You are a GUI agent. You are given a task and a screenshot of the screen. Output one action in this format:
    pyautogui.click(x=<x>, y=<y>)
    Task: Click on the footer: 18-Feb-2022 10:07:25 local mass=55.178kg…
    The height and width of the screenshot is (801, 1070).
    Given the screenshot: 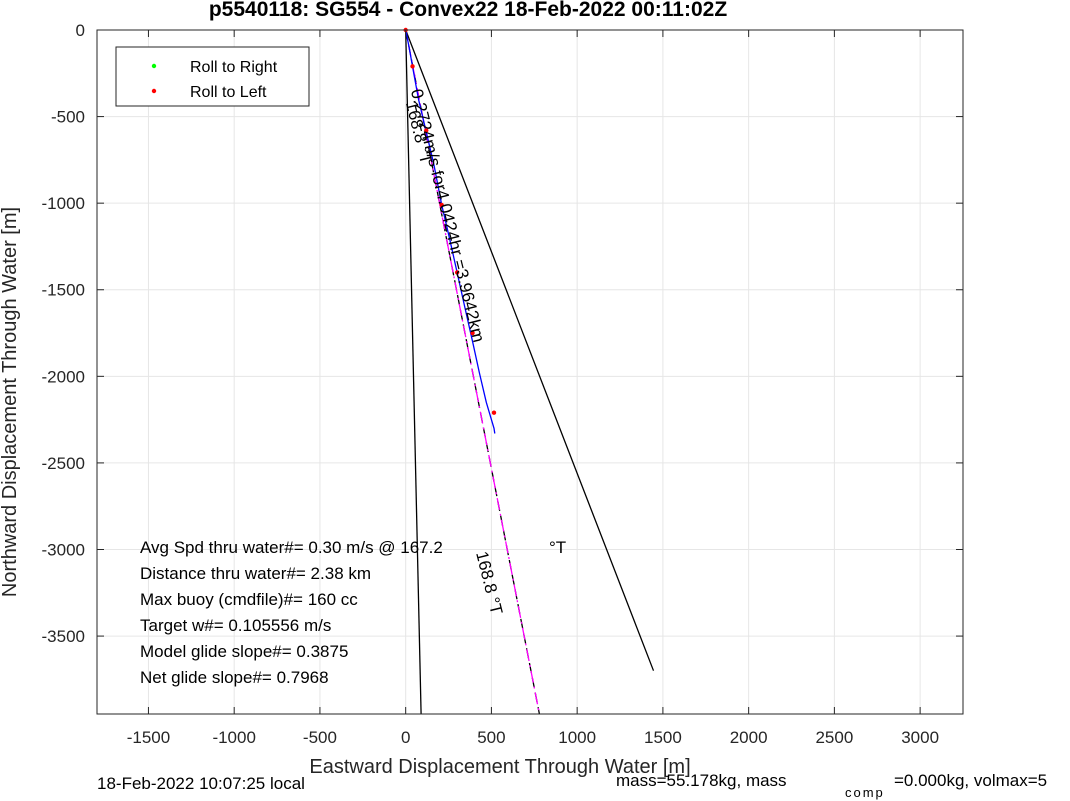 What is the action you would take?
    pyautogui.click(x=572, y=785)
    